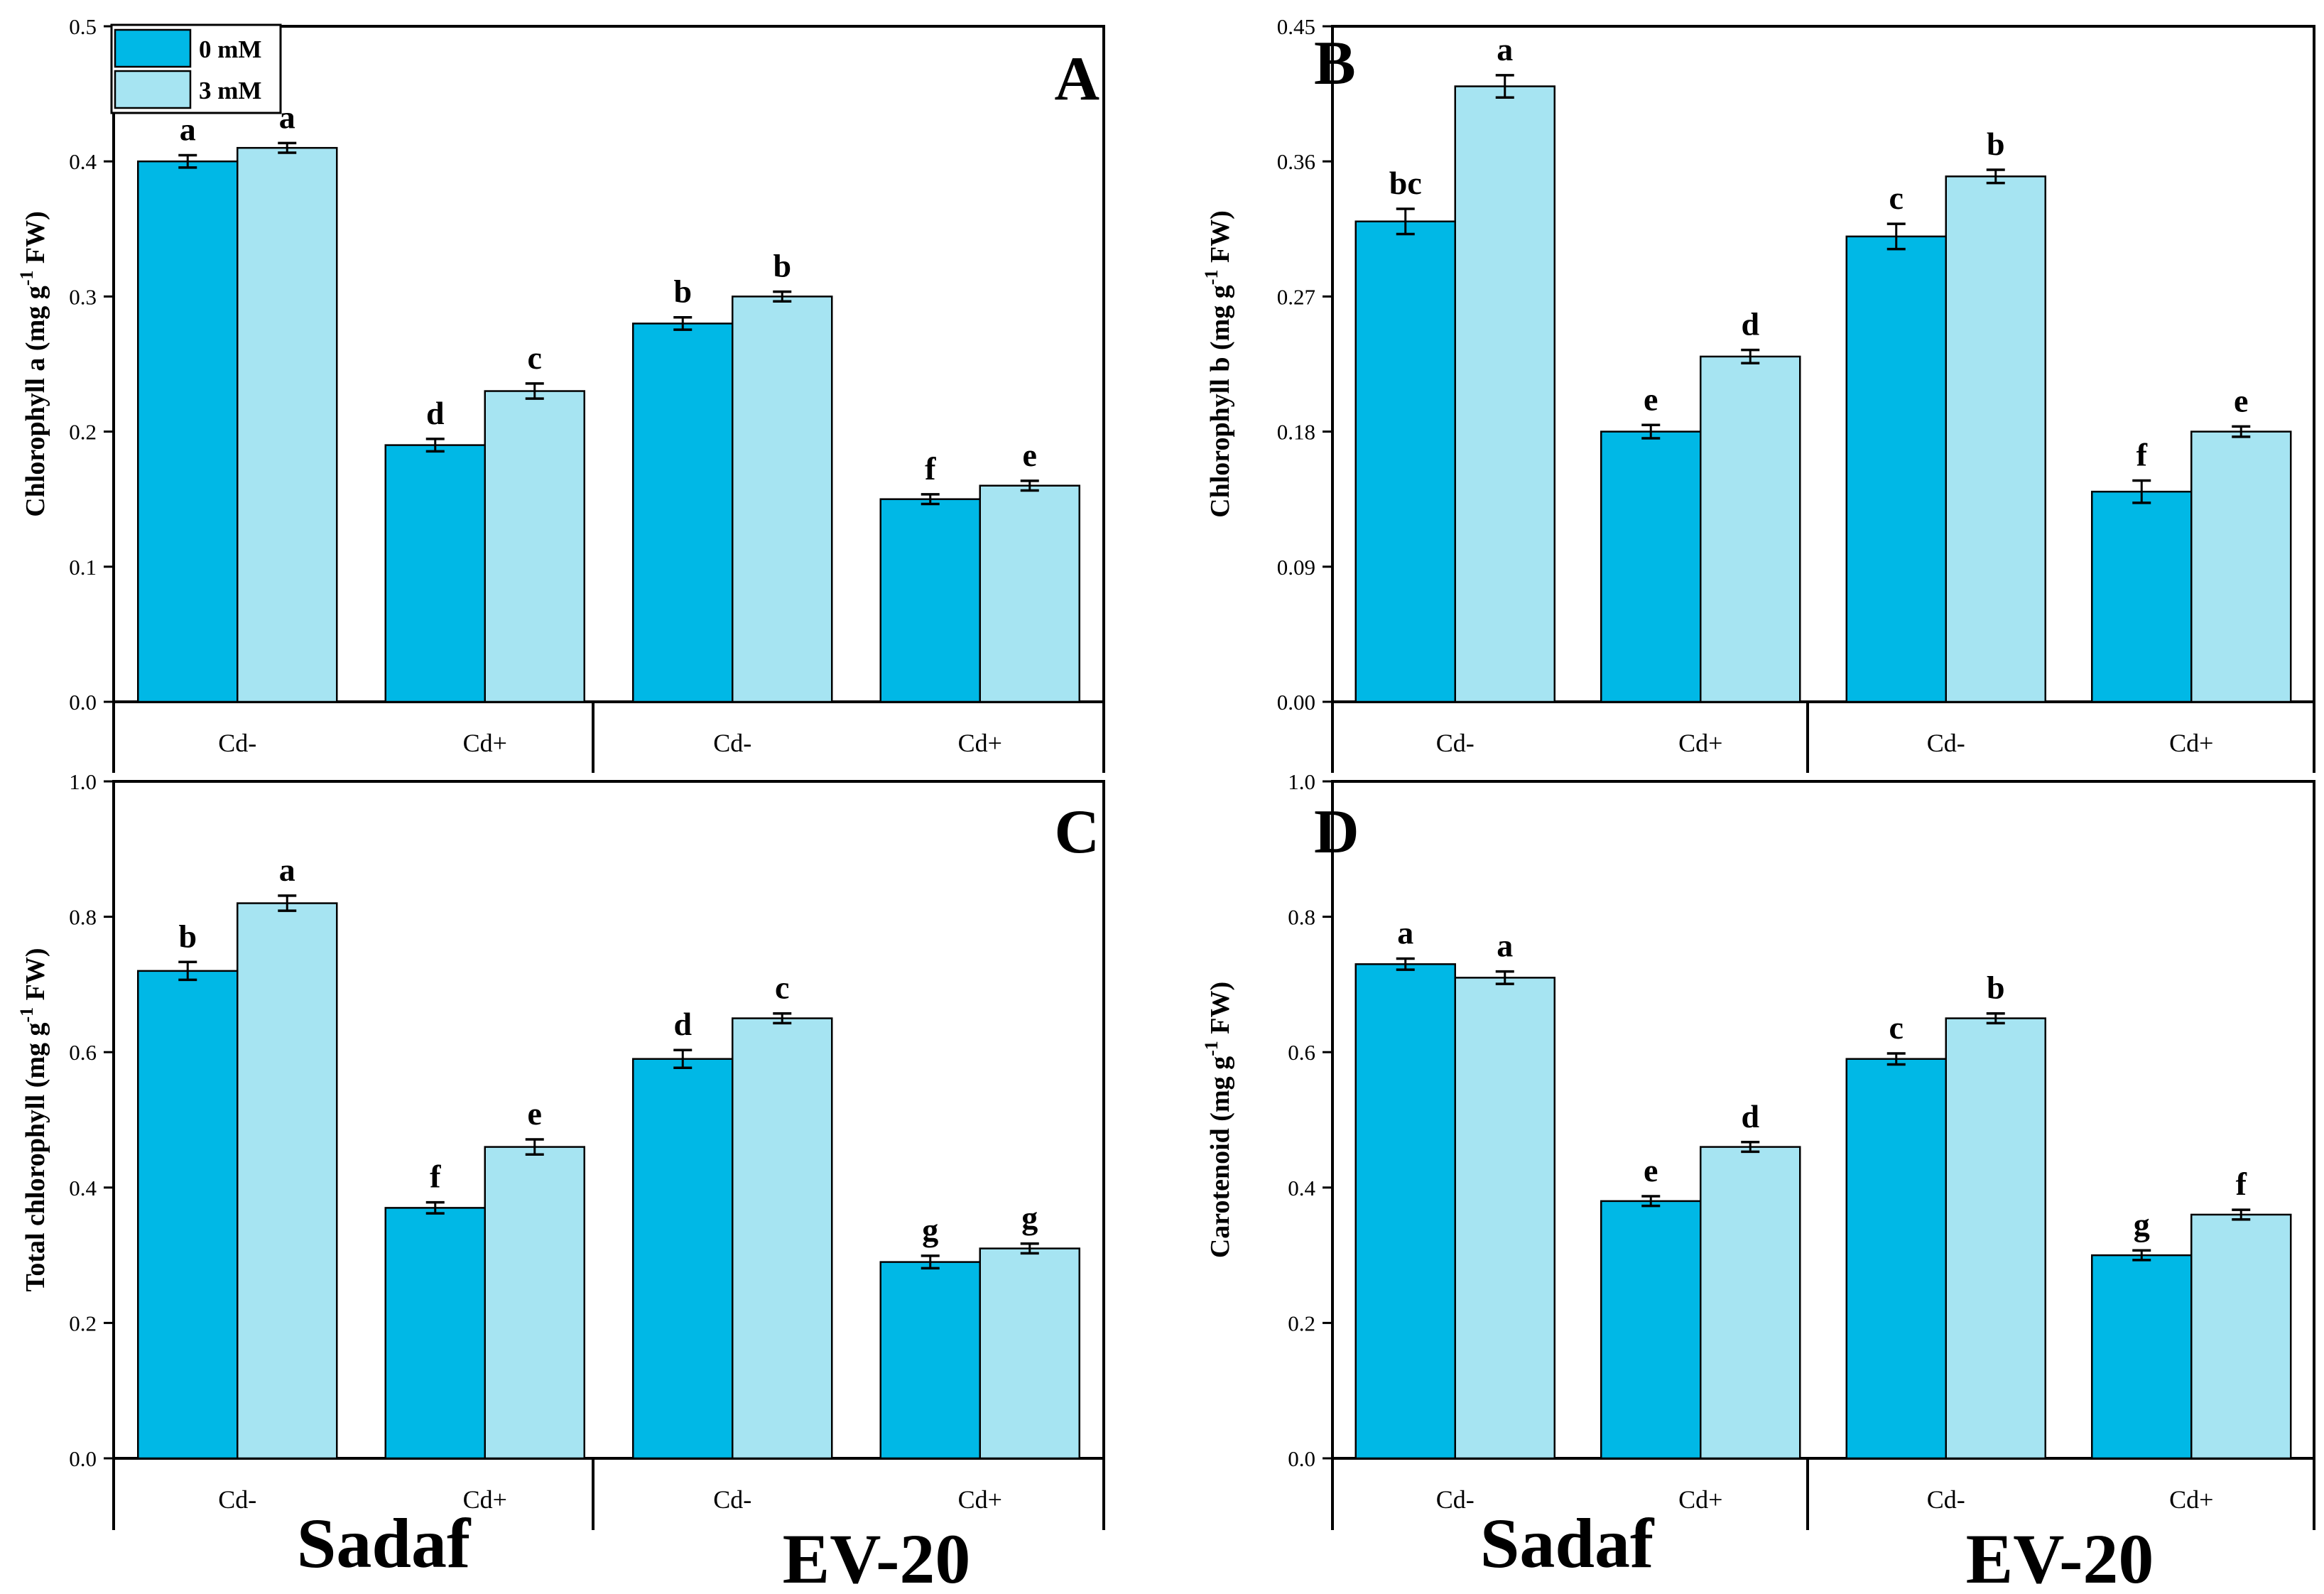  What do you see at coordinates (83, 917) in the screenshot?
I see `y-tick-label: 0.8` at bounding box center [83, 917].